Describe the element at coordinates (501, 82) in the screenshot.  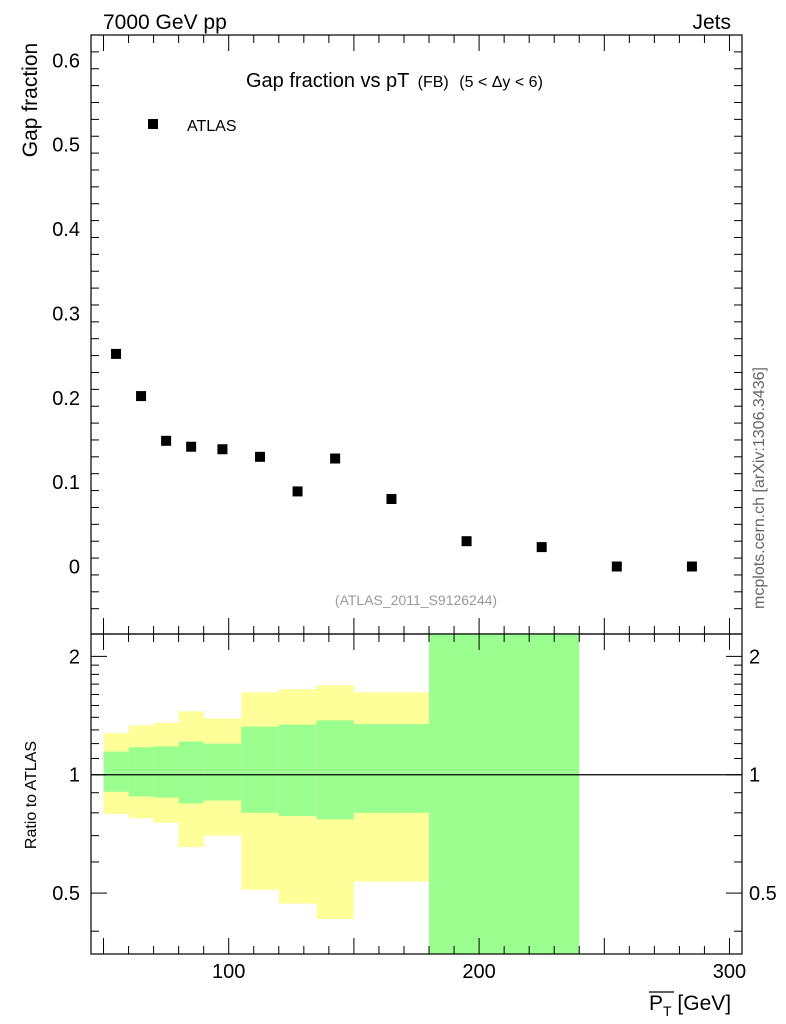
I see `title-cut: (5 < Δy < 6)` at that location.